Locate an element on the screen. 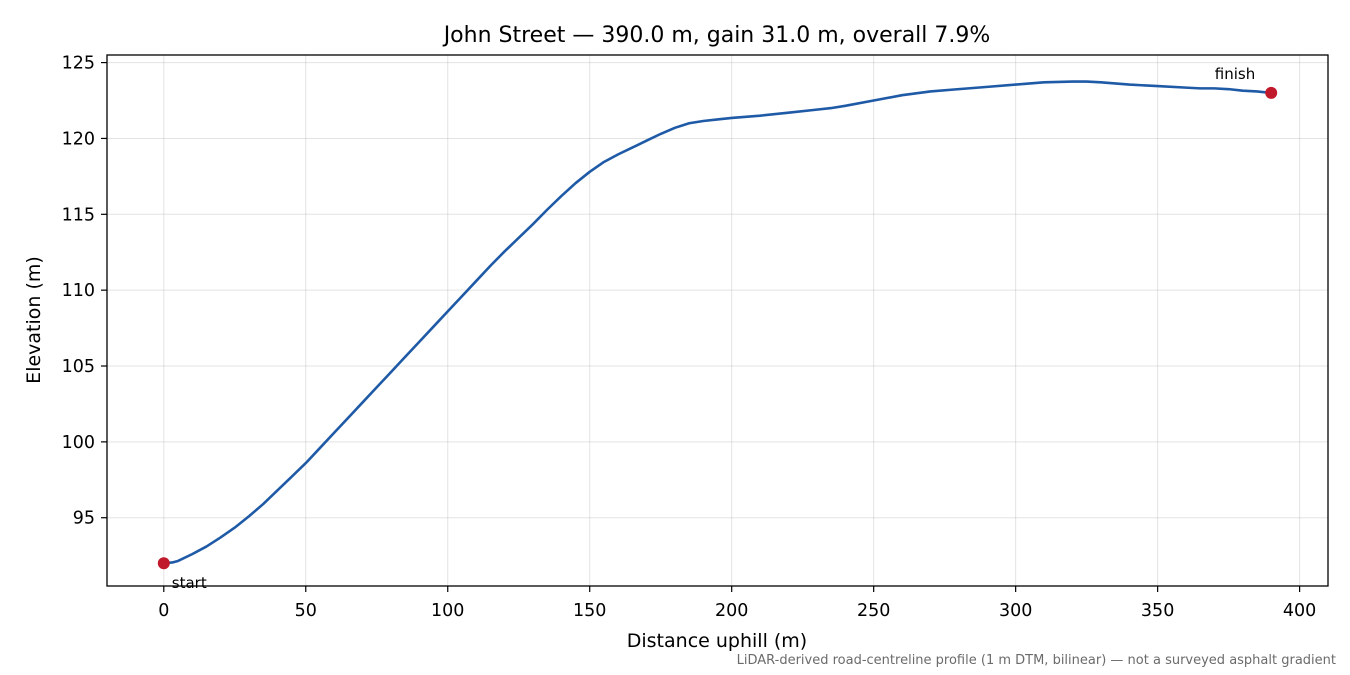 The width and height of the screenshot is (1350, 675). x-axis: 0 50 100 150 200 250 300 350 400 is located at coordinates (737, 603).